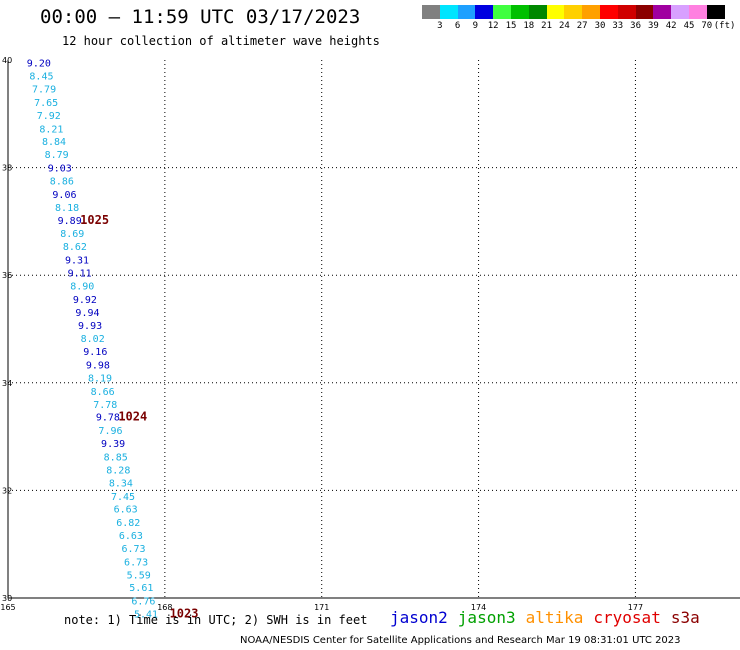 Image resolution: width=740 pixels, height=650 pixels. I want to click on wave-height-label: 8.21, so click(51, 129).